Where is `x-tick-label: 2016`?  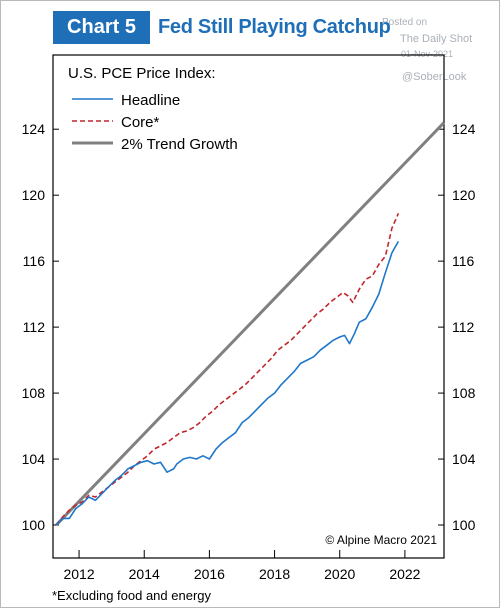 x-tick-label: 2016 is located at coordinates (209, 574).